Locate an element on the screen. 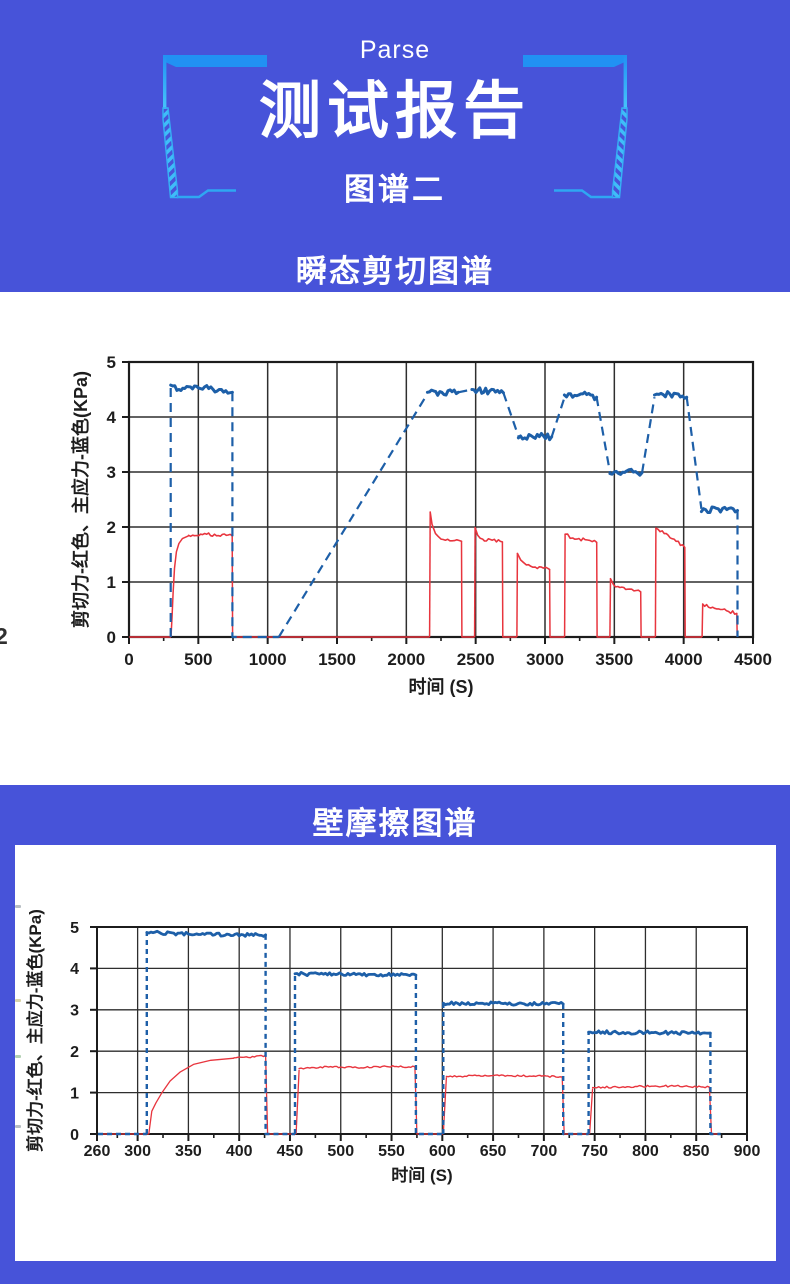  svg-text: 350 is located at coordinates (188, 1151).